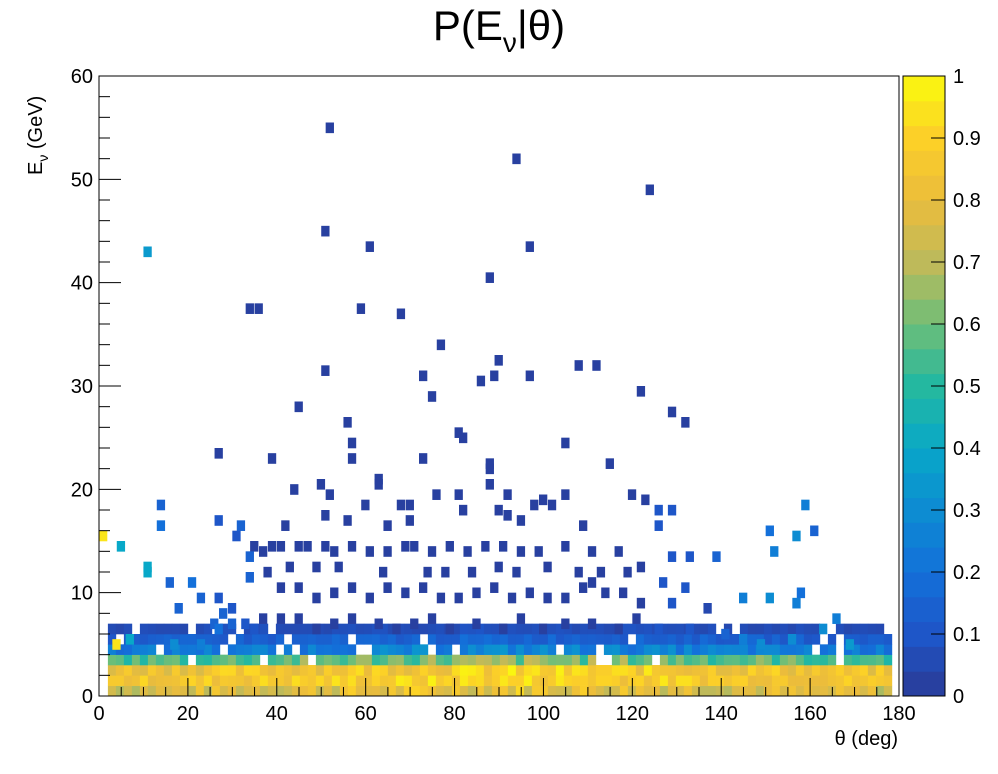 The image size is (998, 774). I want to click on x-tick-label: 80, so click(454, 714).